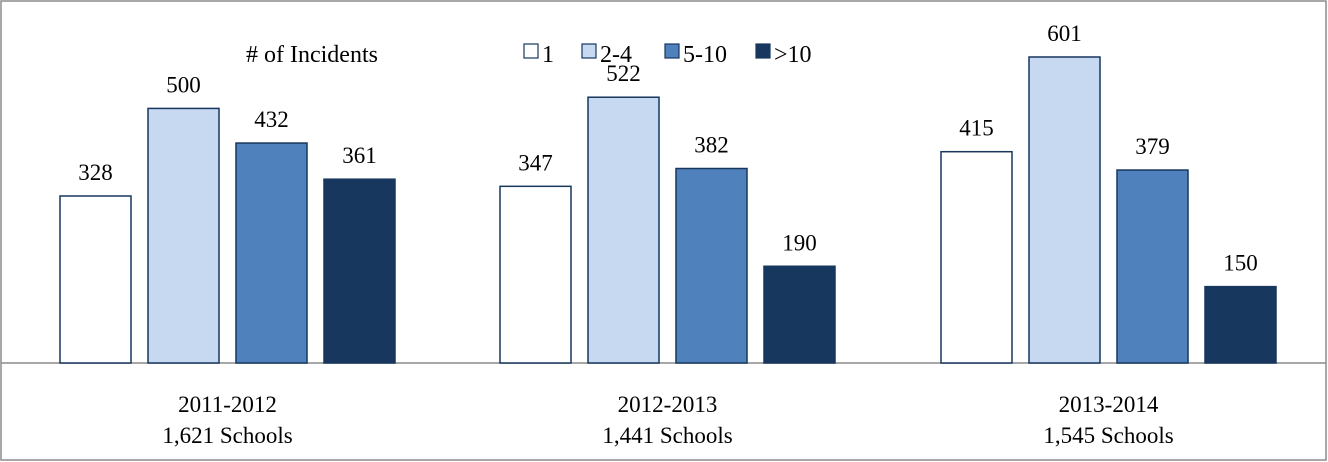 This screenshot has width=1328, height=462. What do you see at coordinates (763, 51) in the screenshot?
I see `legend-swatch->10` at bounding box center [763, 51].